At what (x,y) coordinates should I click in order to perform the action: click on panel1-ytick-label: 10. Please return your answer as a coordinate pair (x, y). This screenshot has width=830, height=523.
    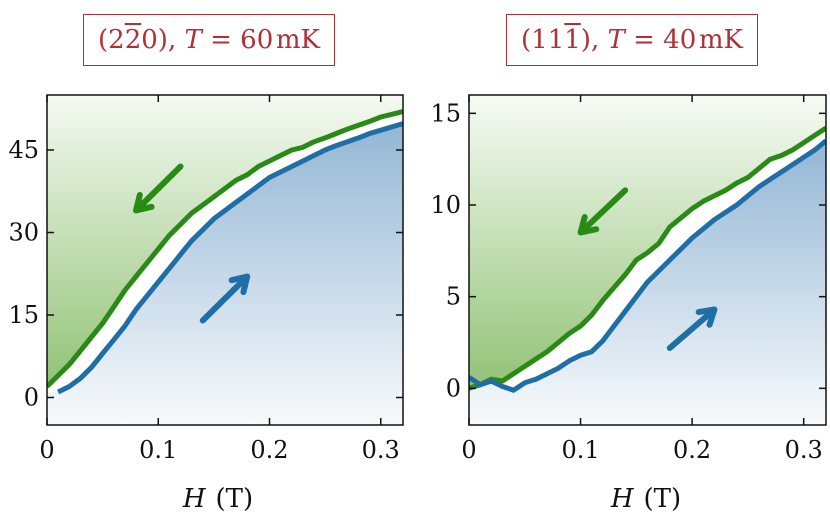
    Looking at the image, I should click on (445, 205).